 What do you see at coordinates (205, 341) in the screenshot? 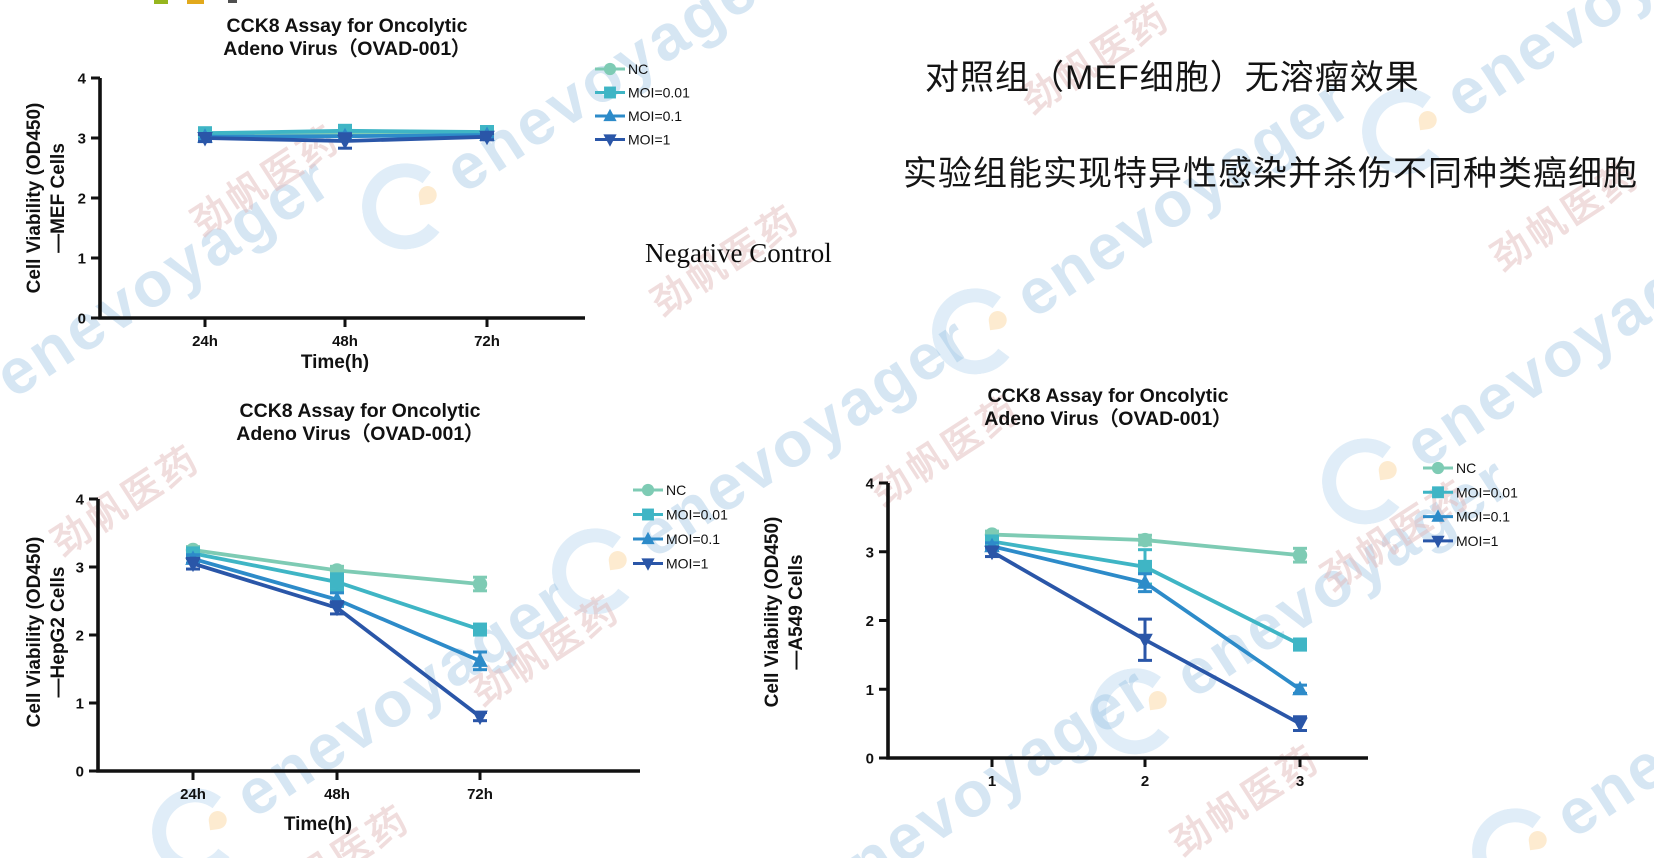
I see `mef-xtick: 24h` at bounding box center [205, 341].